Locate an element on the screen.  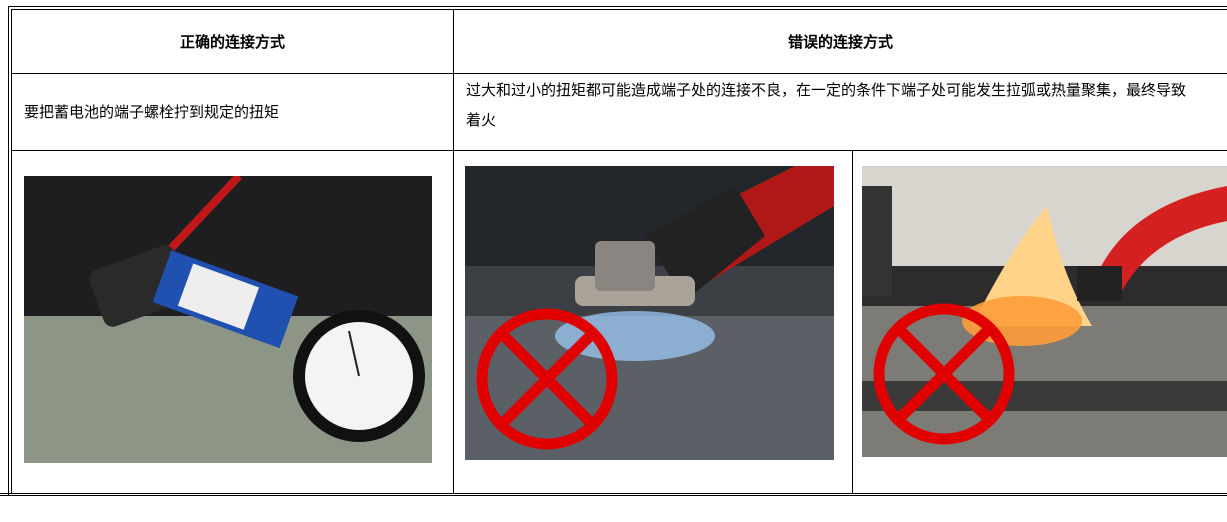
header-cell: 错误的连接方式 is located at coordinates (840, 42).